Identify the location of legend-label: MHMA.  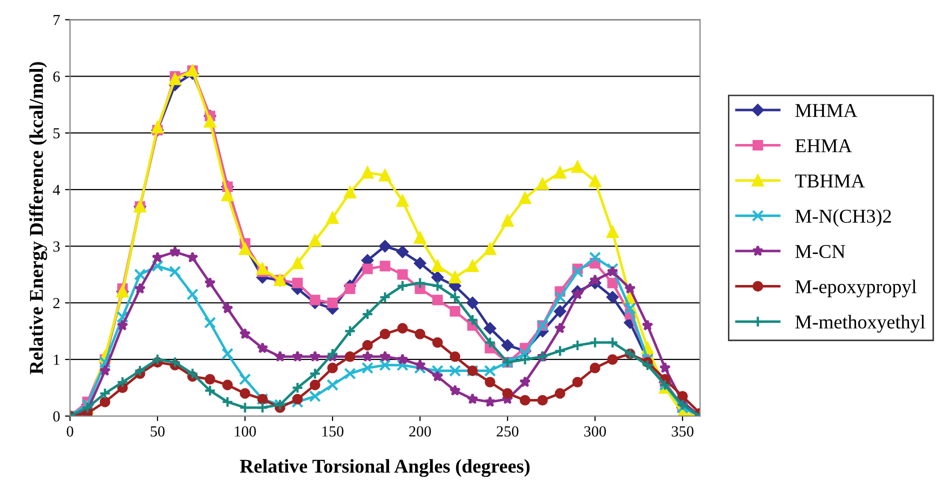
(826, 110).